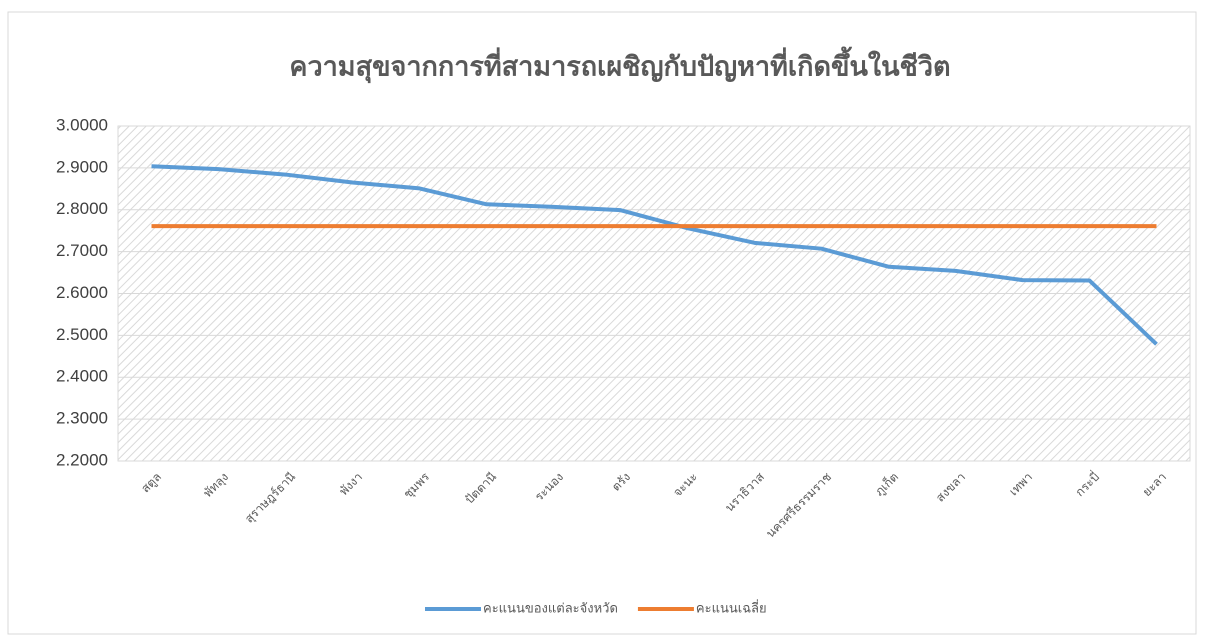  Describe the element at coordinates (82, 208) in the screenshot. I see `y-tick-label: 2.8000` at that location.